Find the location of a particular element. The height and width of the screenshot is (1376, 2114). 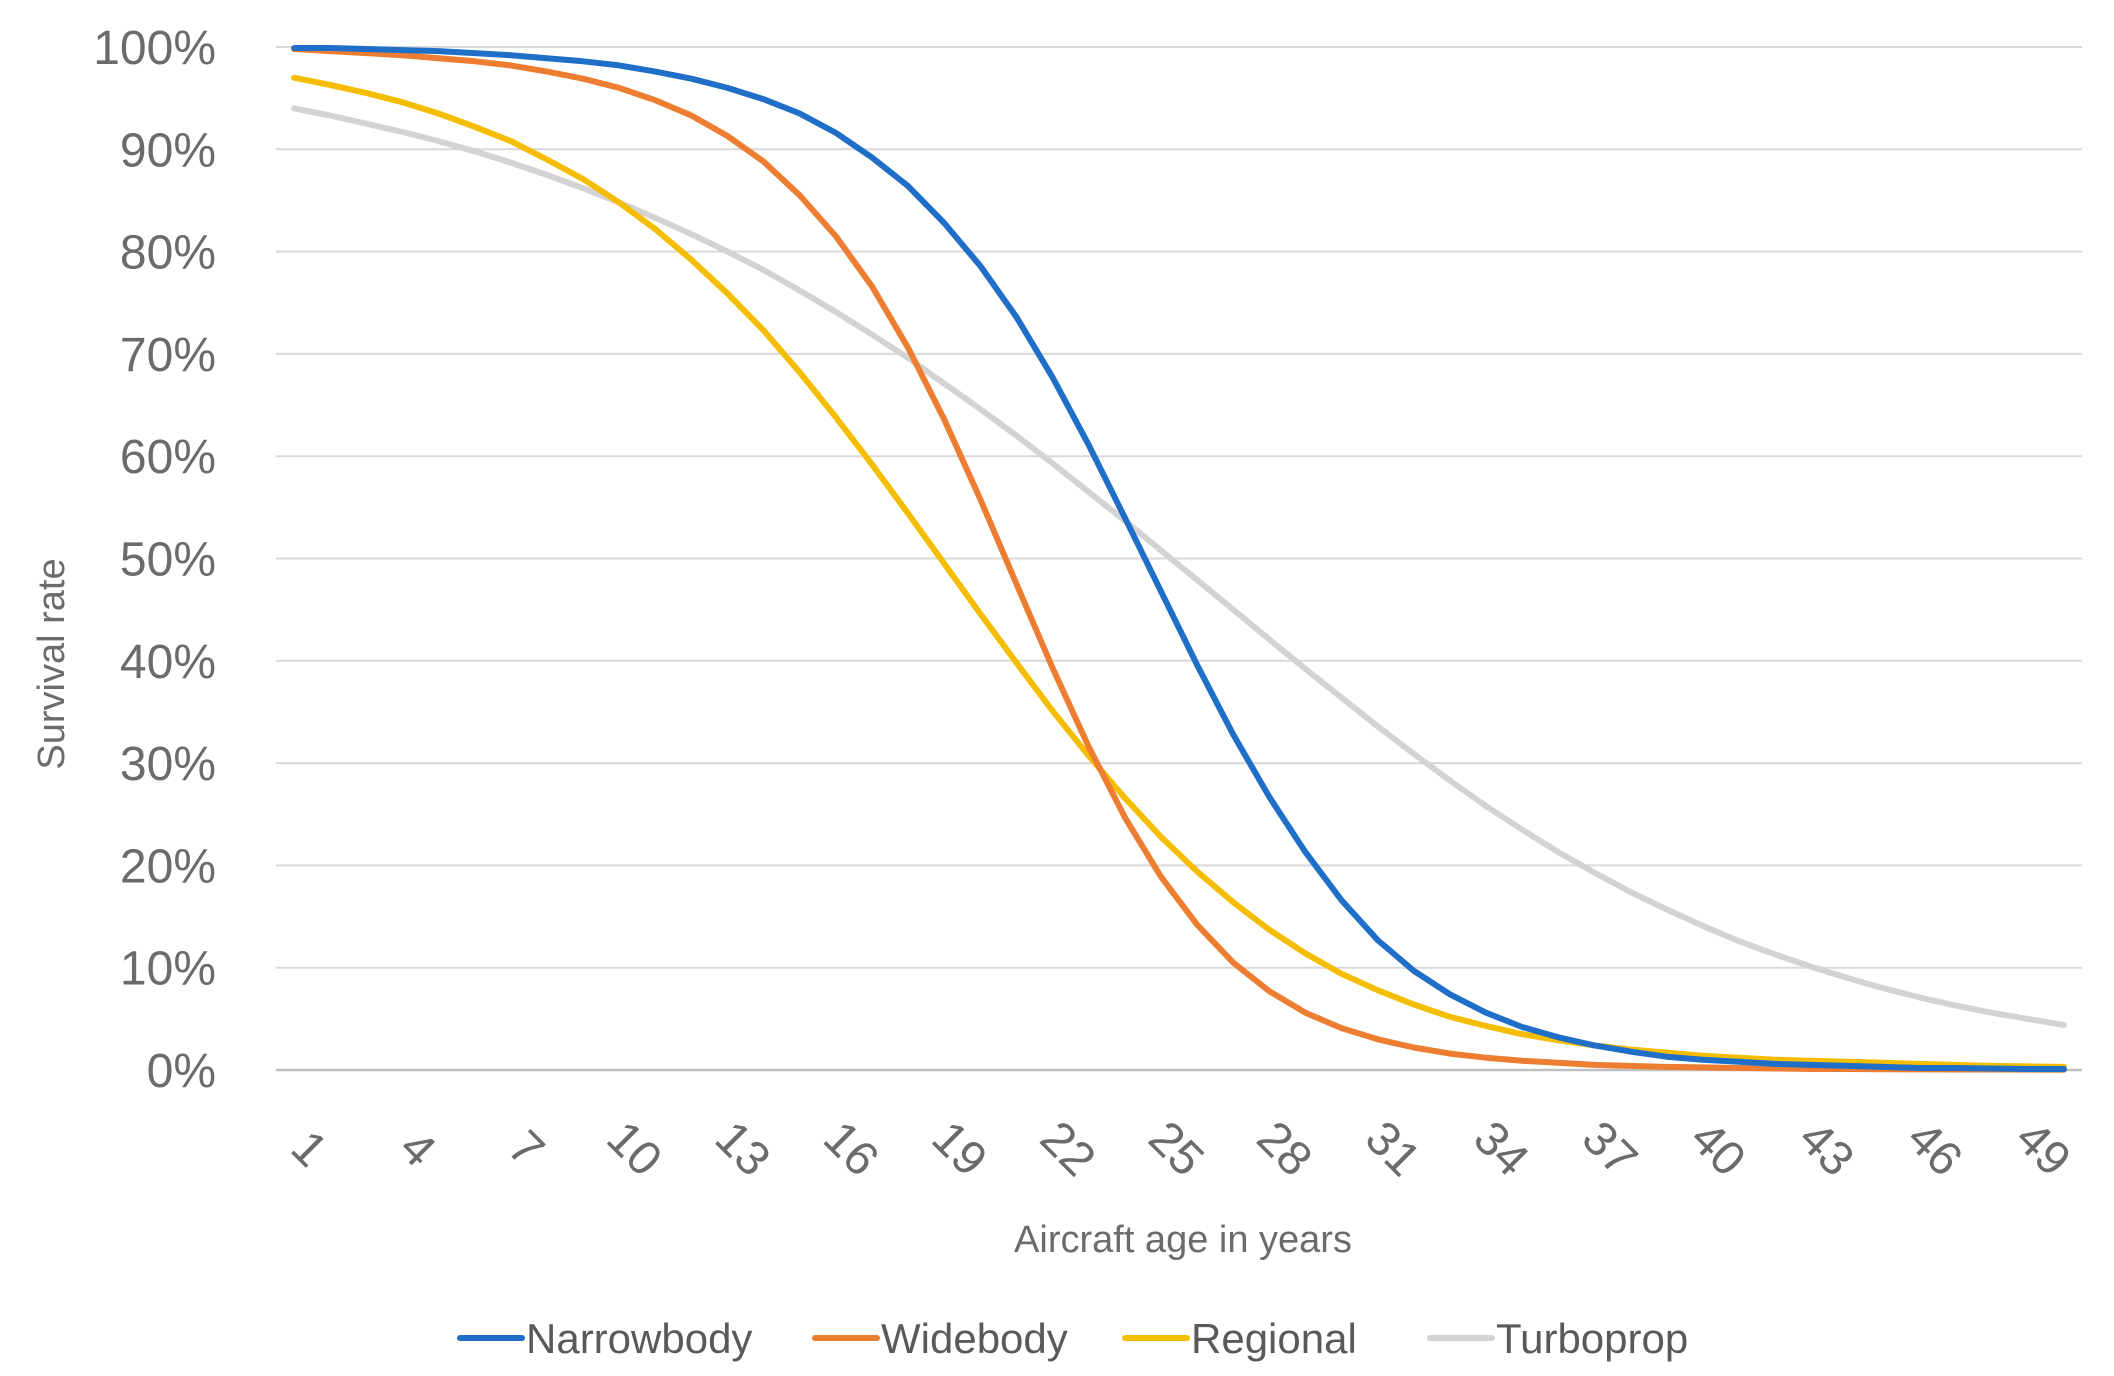

x-tick-label: 31 is located at coordinates (1392, 1148).